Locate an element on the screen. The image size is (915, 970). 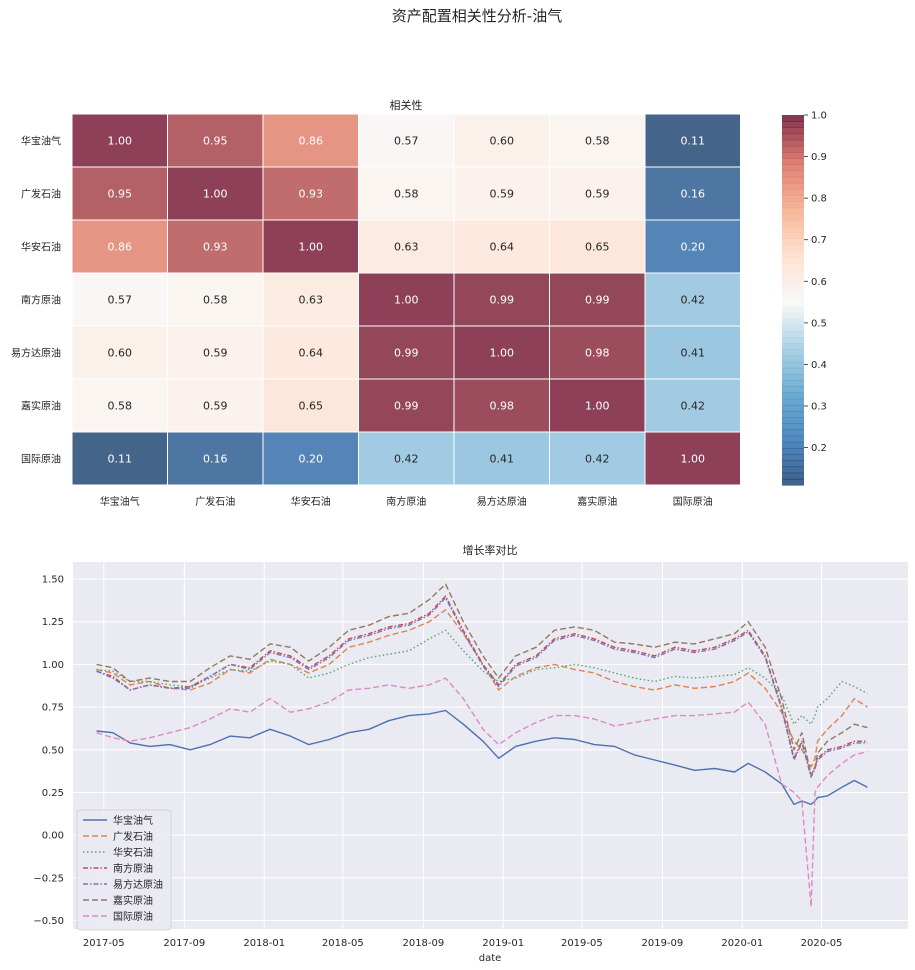
heatmap-cell-value: 0.64 is located at coordinates (311, 353).